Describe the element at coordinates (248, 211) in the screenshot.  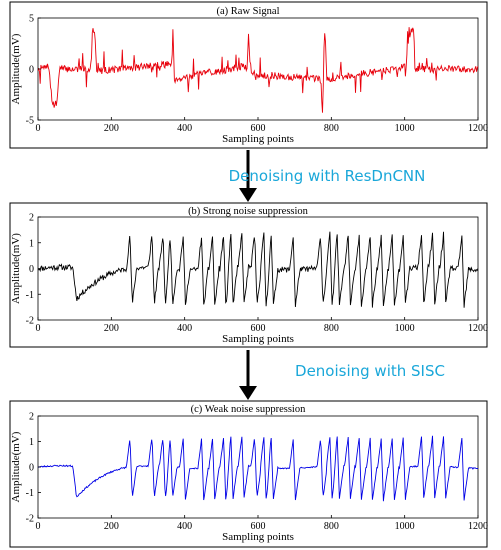
I see `panel-title: (b) Strong noise suppression` at that location.